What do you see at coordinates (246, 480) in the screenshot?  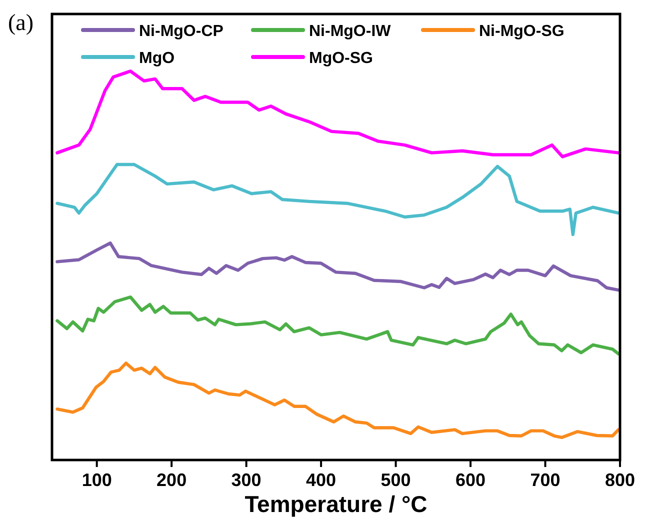 I see `x-tick-label: 300` at bounding box center [246, 480].